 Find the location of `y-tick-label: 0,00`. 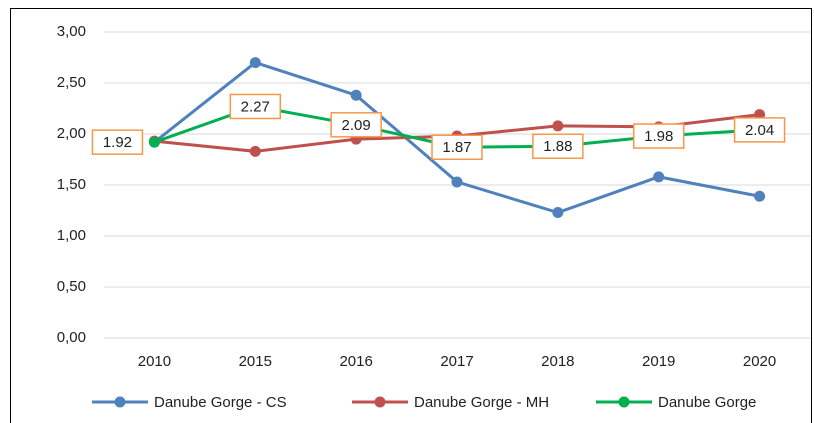

y-tick-label: 0,00 is located at coordinates (71, 337).